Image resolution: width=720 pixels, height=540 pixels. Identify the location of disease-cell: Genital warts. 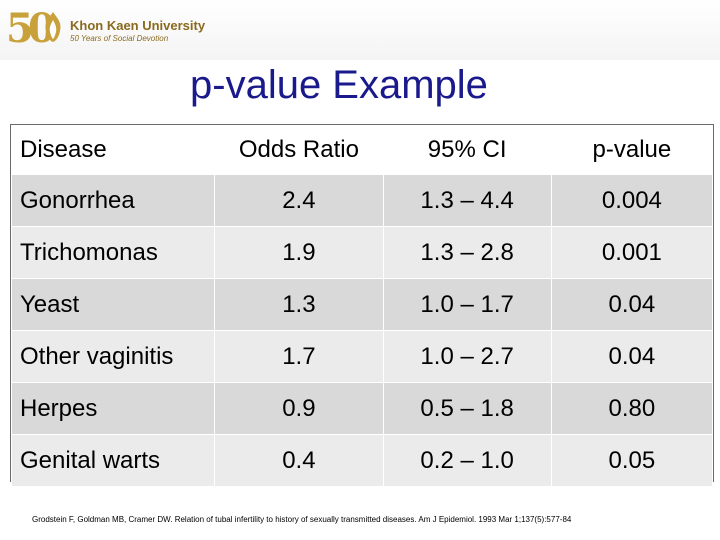
(113, 460).